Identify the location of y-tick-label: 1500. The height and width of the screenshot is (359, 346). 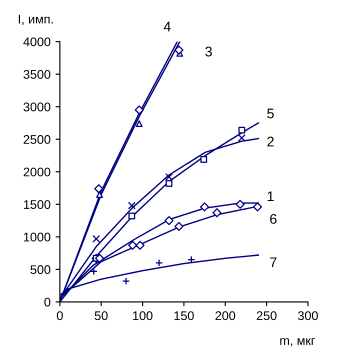
(37, 204).